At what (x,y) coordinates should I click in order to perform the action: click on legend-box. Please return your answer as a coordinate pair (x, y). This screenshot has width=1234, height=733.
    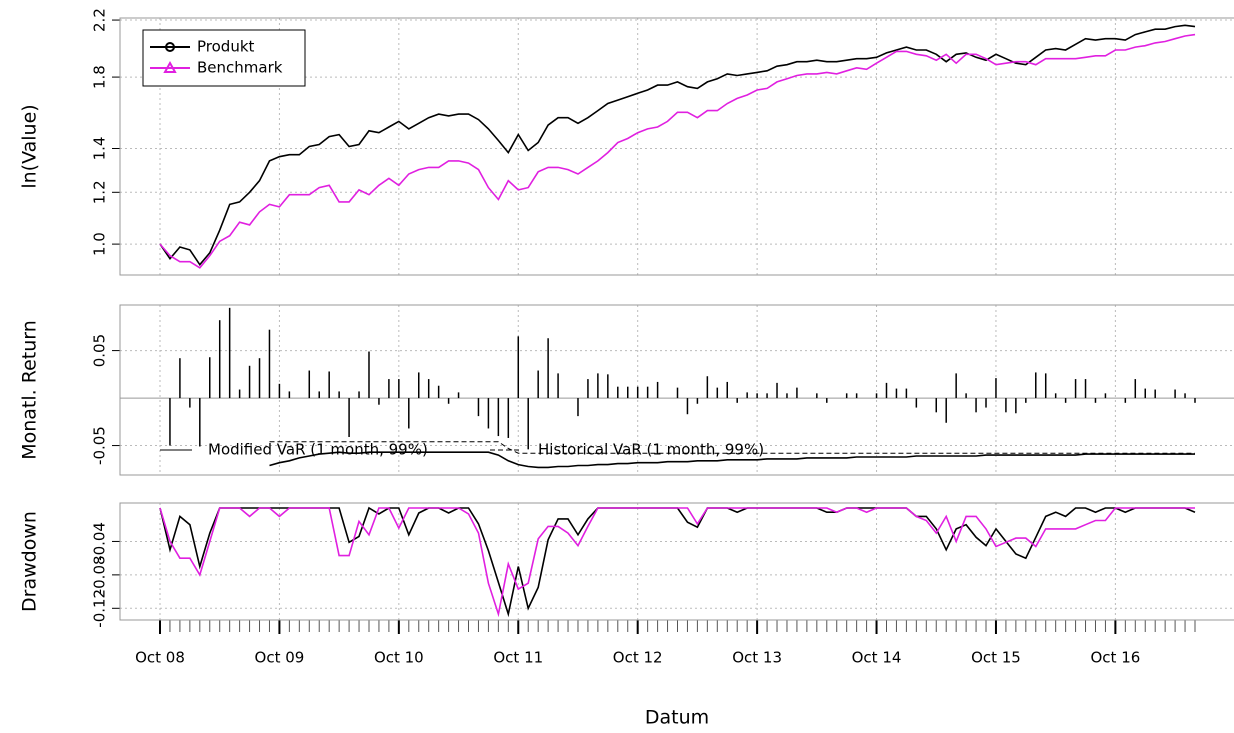
    Looking at the image, I should click on (224, 58).